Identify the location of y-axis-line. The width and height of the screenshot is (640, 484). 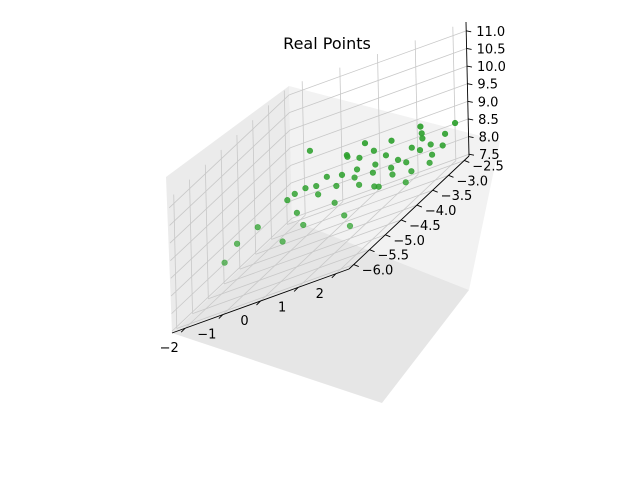
(409, 212).